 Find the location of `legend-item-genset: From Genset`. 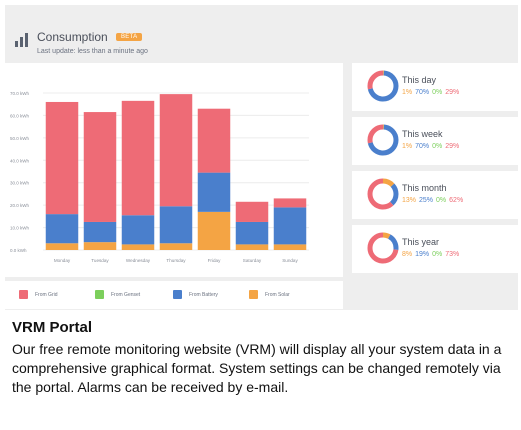

legend-item-genset: From Genset is located at coordinates (117, 294).